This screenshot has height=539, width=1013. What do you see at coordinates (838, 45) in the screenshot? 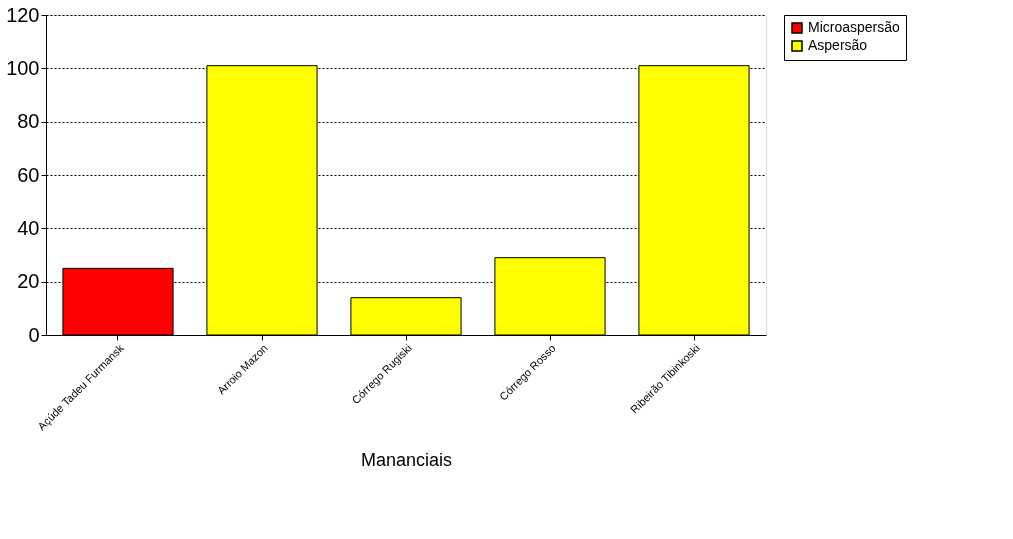
I see `legend-label: Aspersão` at bounding box center [838, 45].